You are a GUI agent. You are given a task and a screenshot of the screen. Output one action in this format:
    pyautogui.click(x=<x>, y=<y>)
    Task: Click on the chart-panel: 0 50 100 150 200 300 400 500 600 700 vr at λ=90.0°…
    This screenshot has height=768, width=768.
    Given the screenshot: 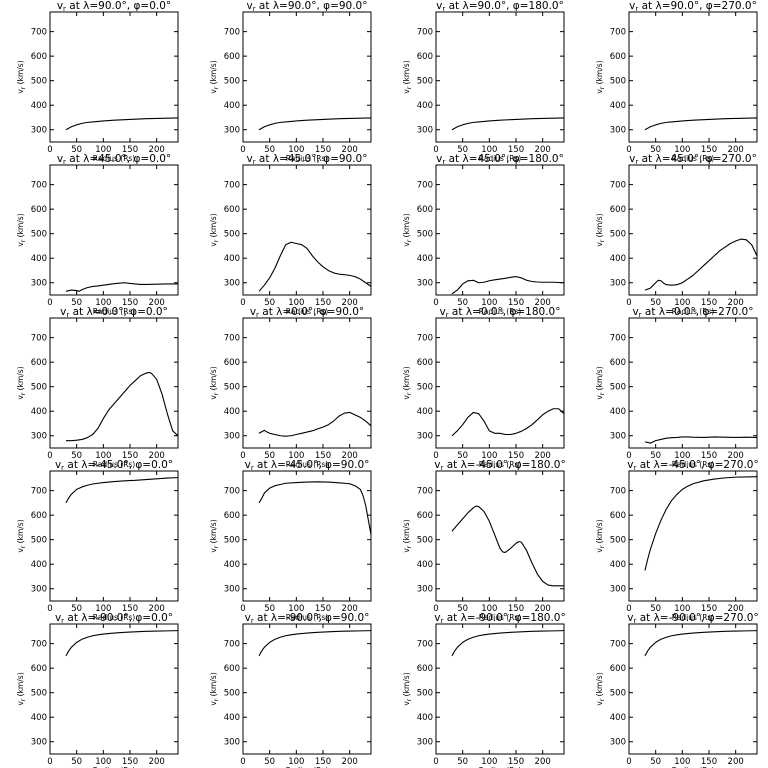 What is the action you would take?
    pyautogui.click(x=483, y=81)
    